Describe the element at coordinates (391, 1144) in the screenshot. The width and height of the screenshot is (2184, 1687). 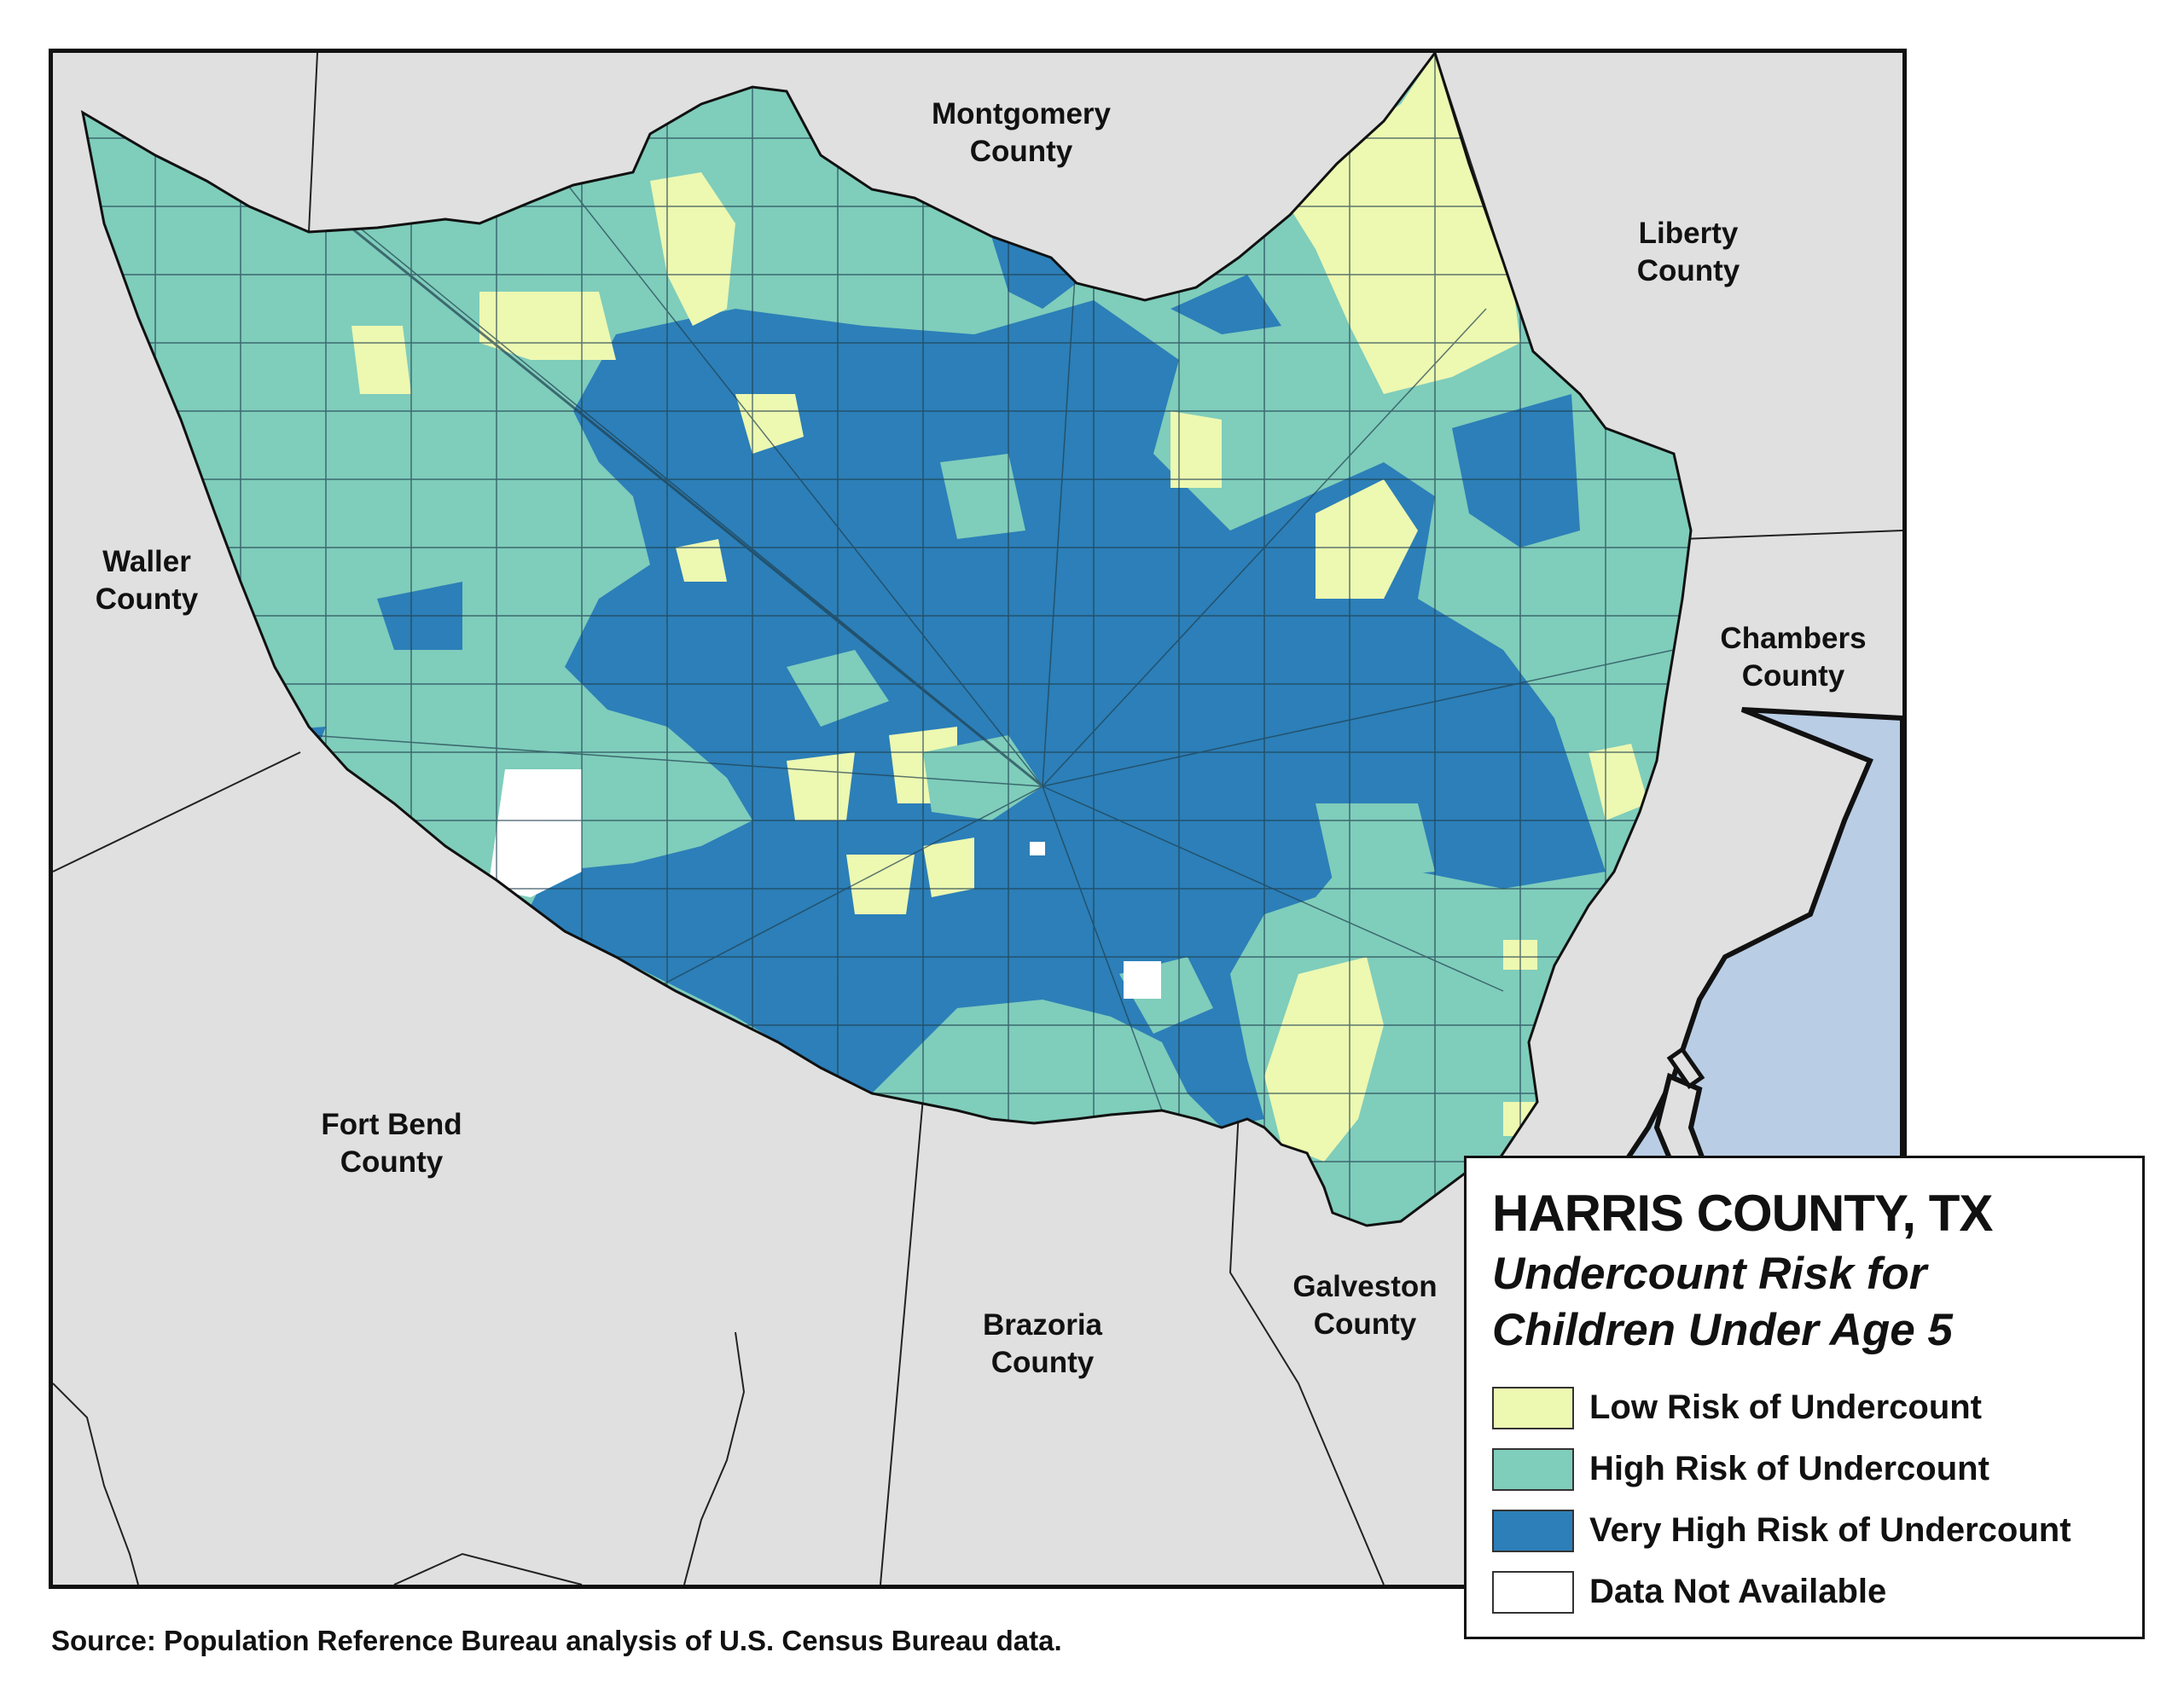
I see `county-label-fort-bend: Fort Bend County` at that location.